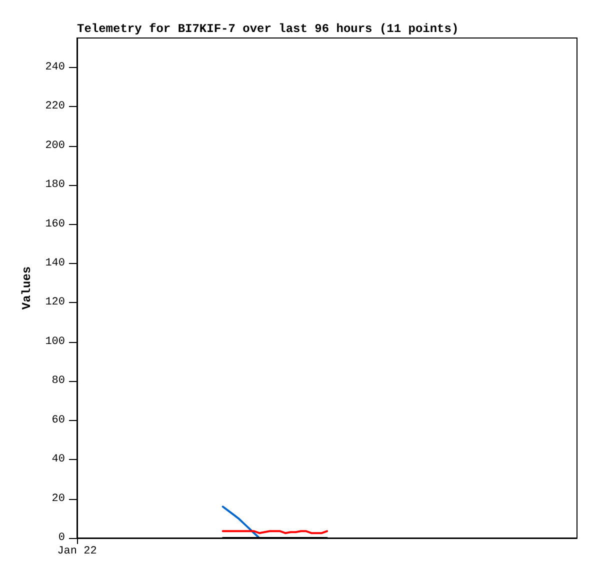 This screenshot has height=579, width=597. I want to click on y-axis-title: Values, so click(27, 288).